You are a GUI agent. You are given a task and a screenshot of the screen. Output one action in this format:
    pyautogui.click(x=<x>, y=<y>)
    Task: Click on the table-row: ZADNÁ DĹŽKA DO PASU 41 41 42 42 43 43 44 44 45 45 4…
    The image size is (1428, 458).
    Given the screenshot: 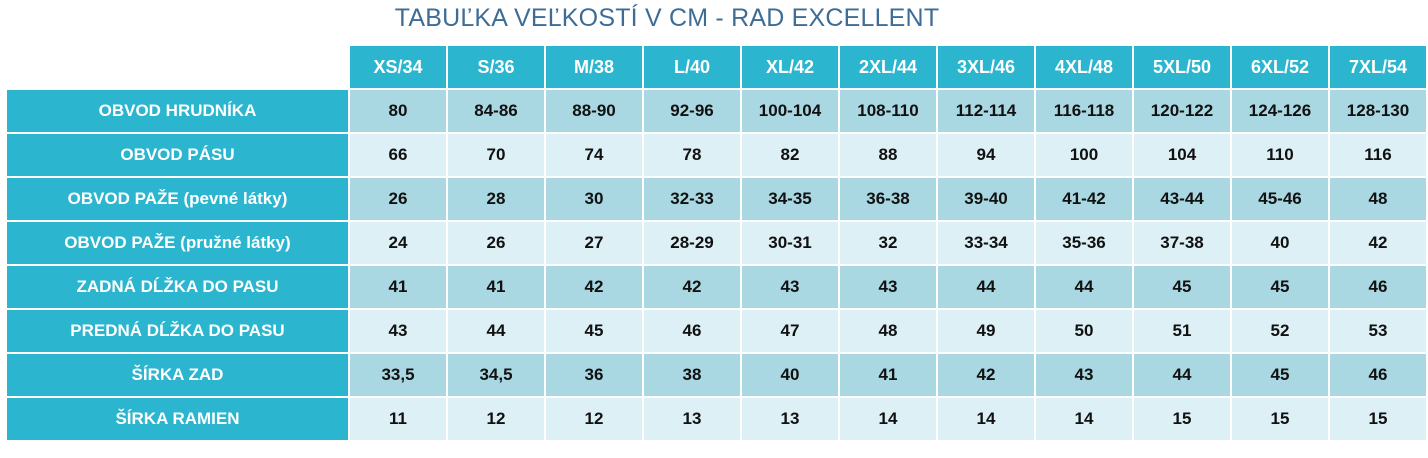 What is the action you would take?
    pyautogui.click(x=716, y=287)
    